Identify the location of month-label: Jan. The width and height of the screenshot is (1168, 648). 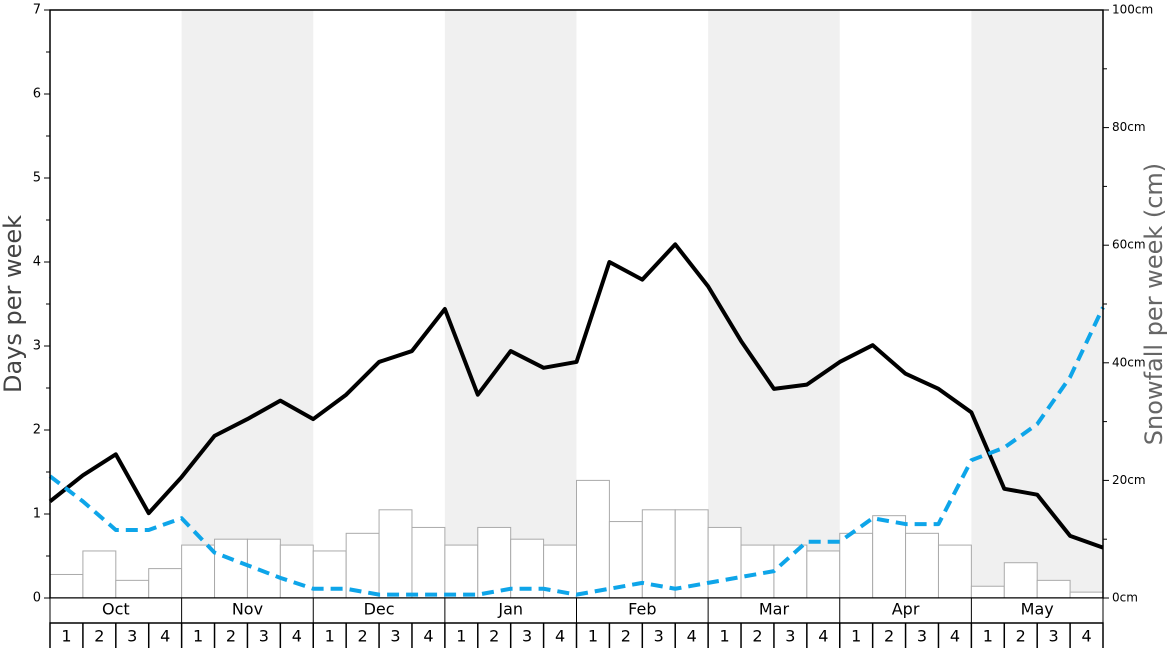
(510, 609).